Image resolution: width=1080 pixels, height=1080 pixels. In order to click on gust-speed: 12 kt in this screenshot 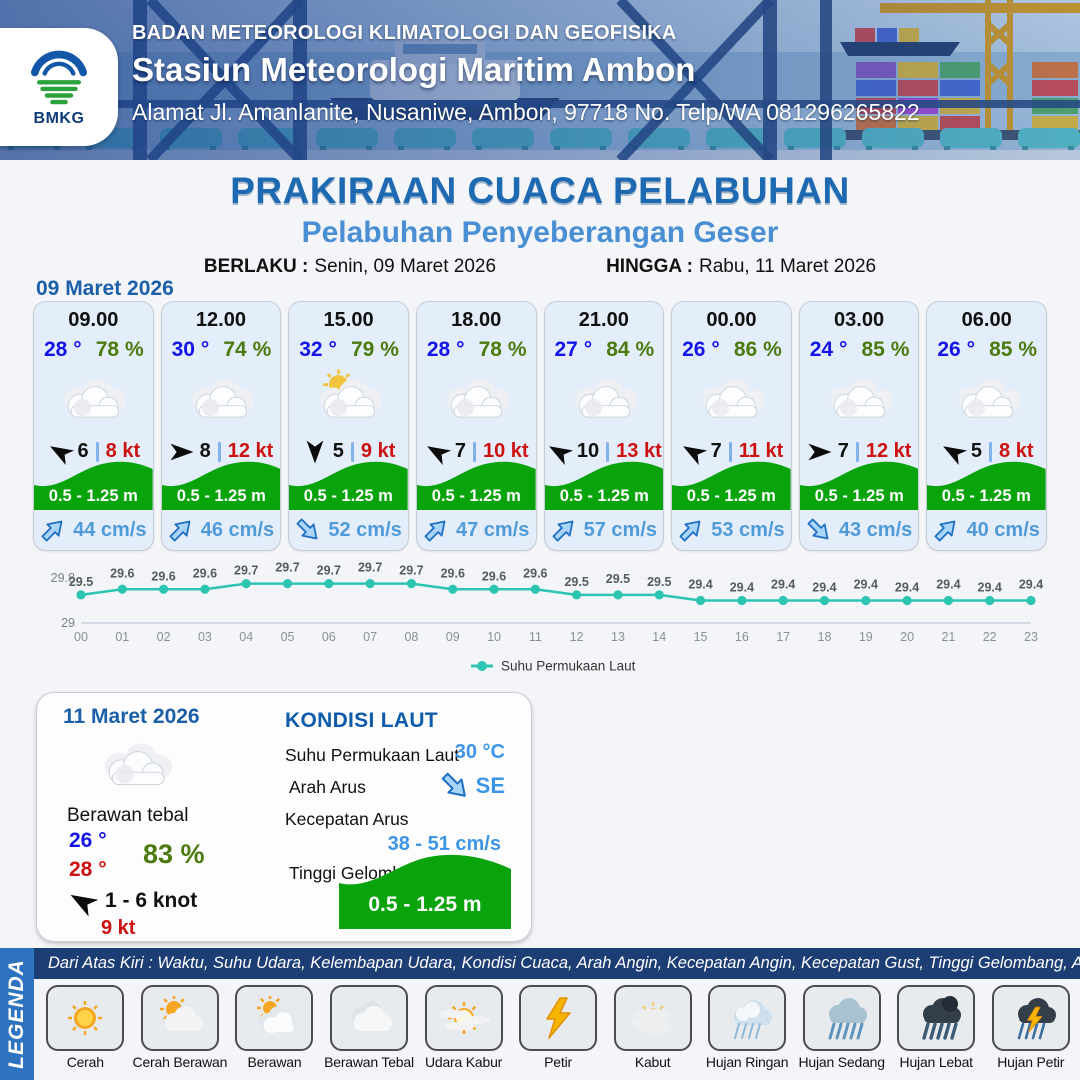, I will do `click(250, 451)`.